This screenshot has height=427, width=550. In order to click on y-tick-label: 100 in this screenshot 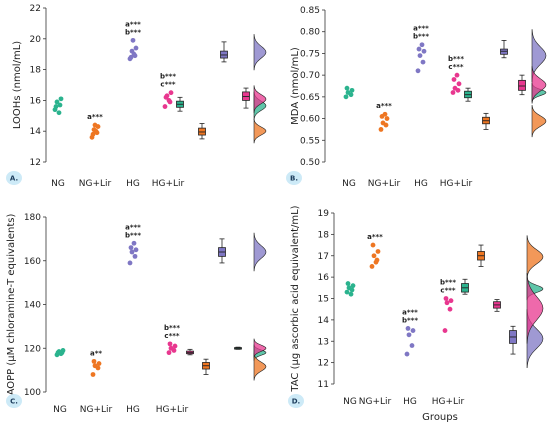, I will do `click(32, 393)`.